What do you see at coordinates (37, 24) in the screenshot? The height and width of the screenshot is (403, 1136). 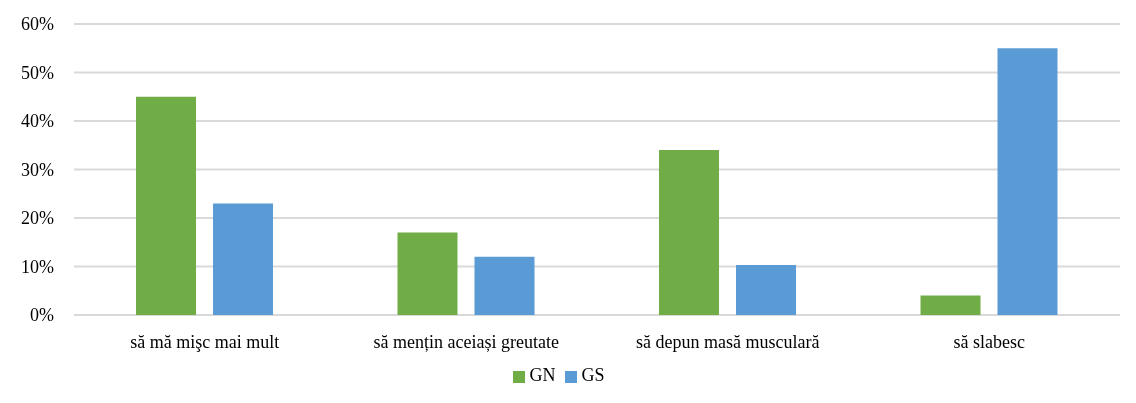 I see `y-tick-label: 60%` at bounding box center [37, 24].